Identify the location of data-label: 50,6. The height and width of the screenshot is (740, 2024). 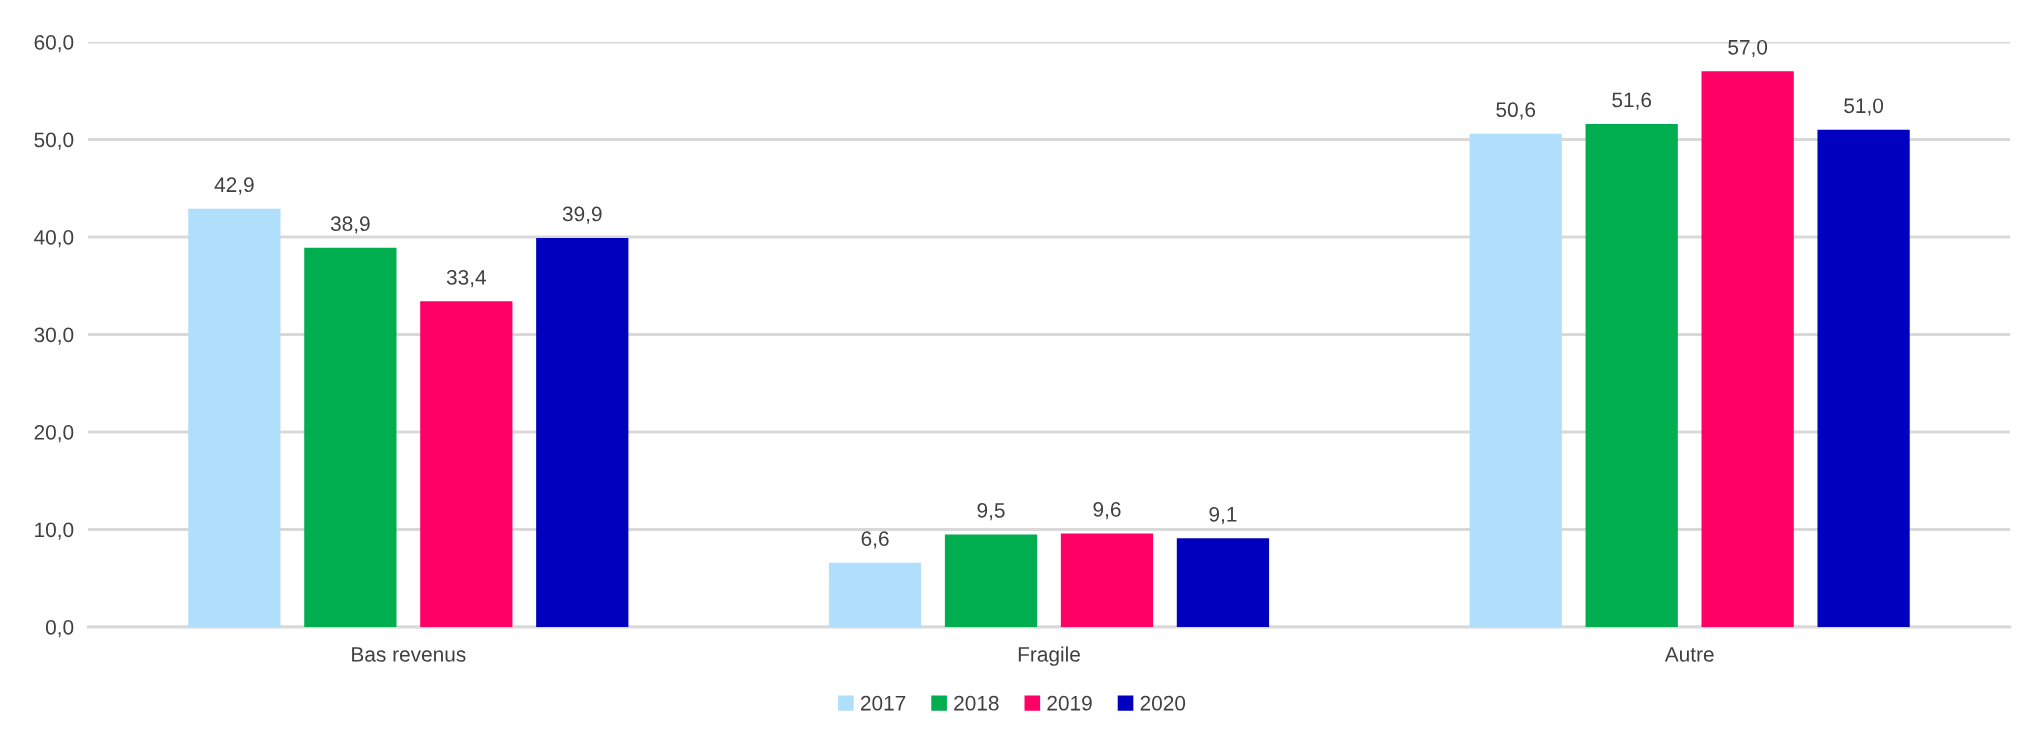
(1516, 111).